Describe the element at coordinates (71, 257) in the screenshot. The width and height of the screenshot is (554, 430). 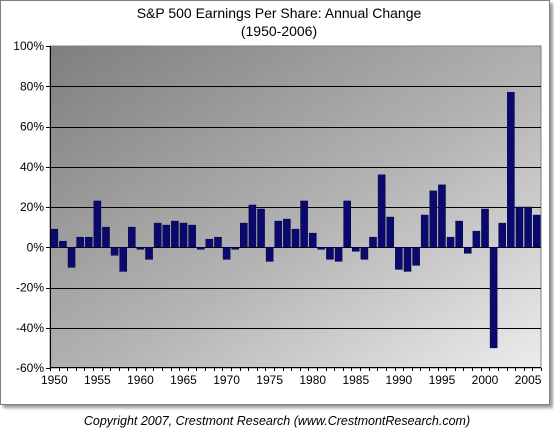
I see `bar-1952` at that location.